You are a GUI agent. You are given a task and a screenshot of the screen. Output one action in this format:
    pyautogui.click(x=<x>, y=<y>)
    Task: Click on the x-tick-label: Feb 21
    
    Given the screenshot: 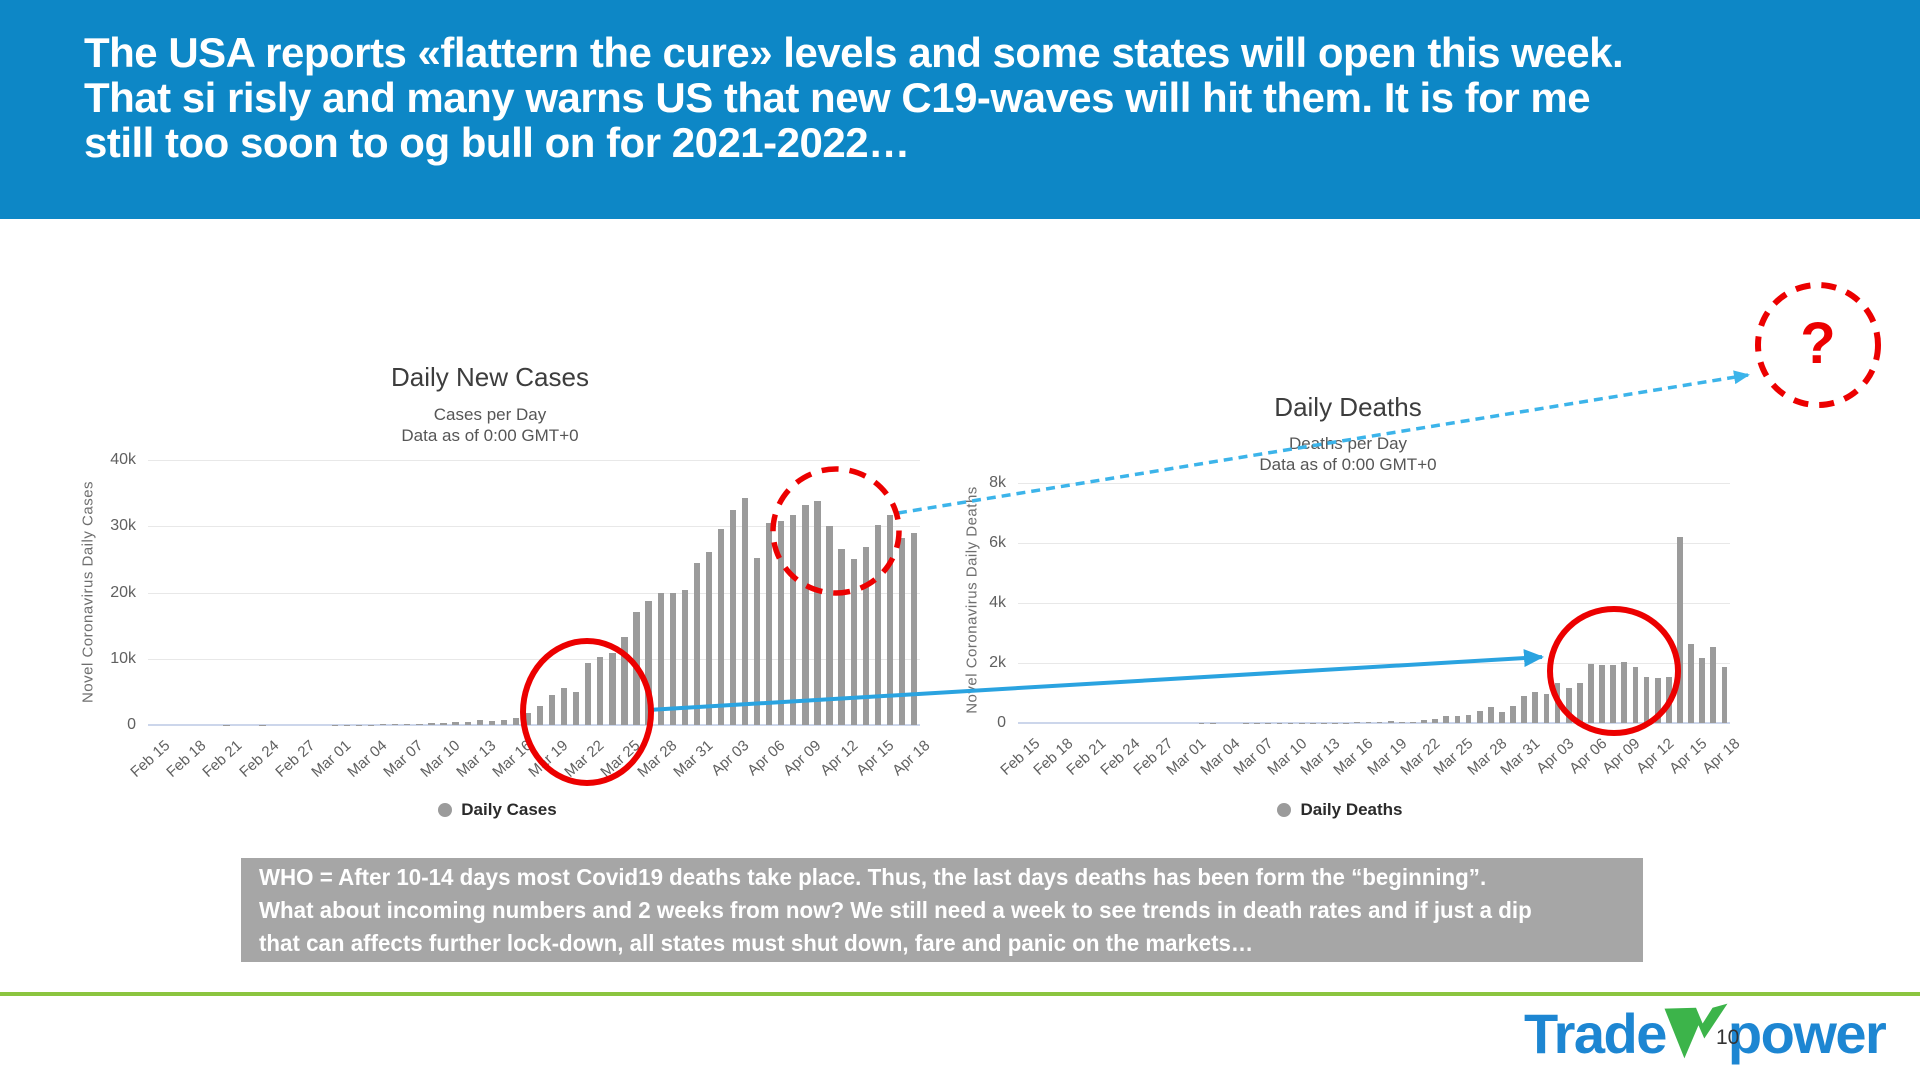 What is the action you would take?
    pyautogui.click(x=222, y=759)
    